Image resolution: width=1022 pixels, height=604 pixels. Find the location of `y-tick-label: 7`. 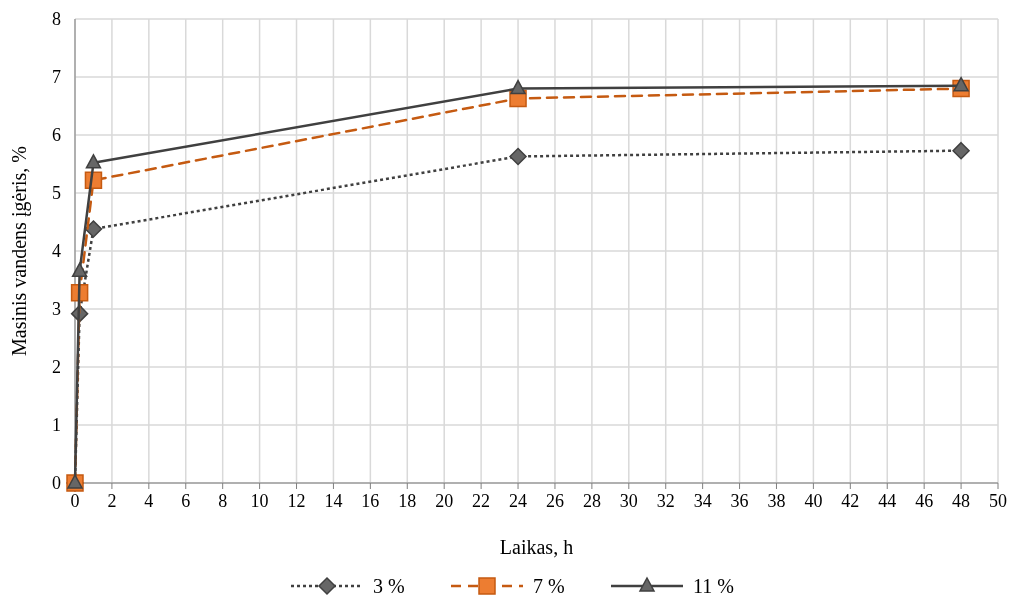

y-tick-label: 7 is located at coordinates (56, 77).